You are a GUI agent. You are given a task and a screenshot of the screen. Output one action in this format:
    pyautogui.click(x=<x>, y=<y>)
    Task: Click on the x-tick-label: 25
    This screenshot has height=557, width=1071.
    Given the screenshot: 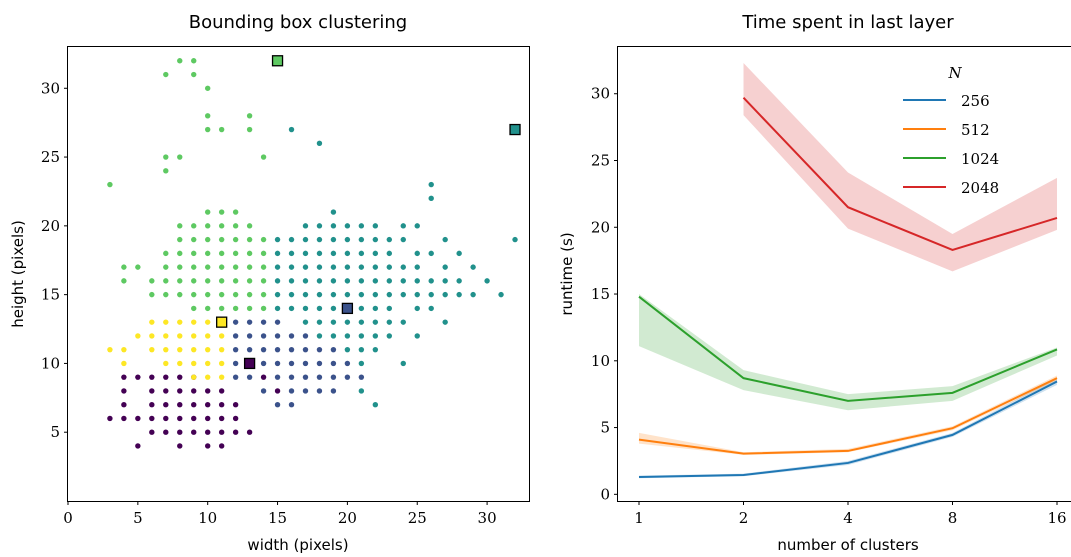 What is the action you would take?
    pyautogui.click(x=417, y=518)
    